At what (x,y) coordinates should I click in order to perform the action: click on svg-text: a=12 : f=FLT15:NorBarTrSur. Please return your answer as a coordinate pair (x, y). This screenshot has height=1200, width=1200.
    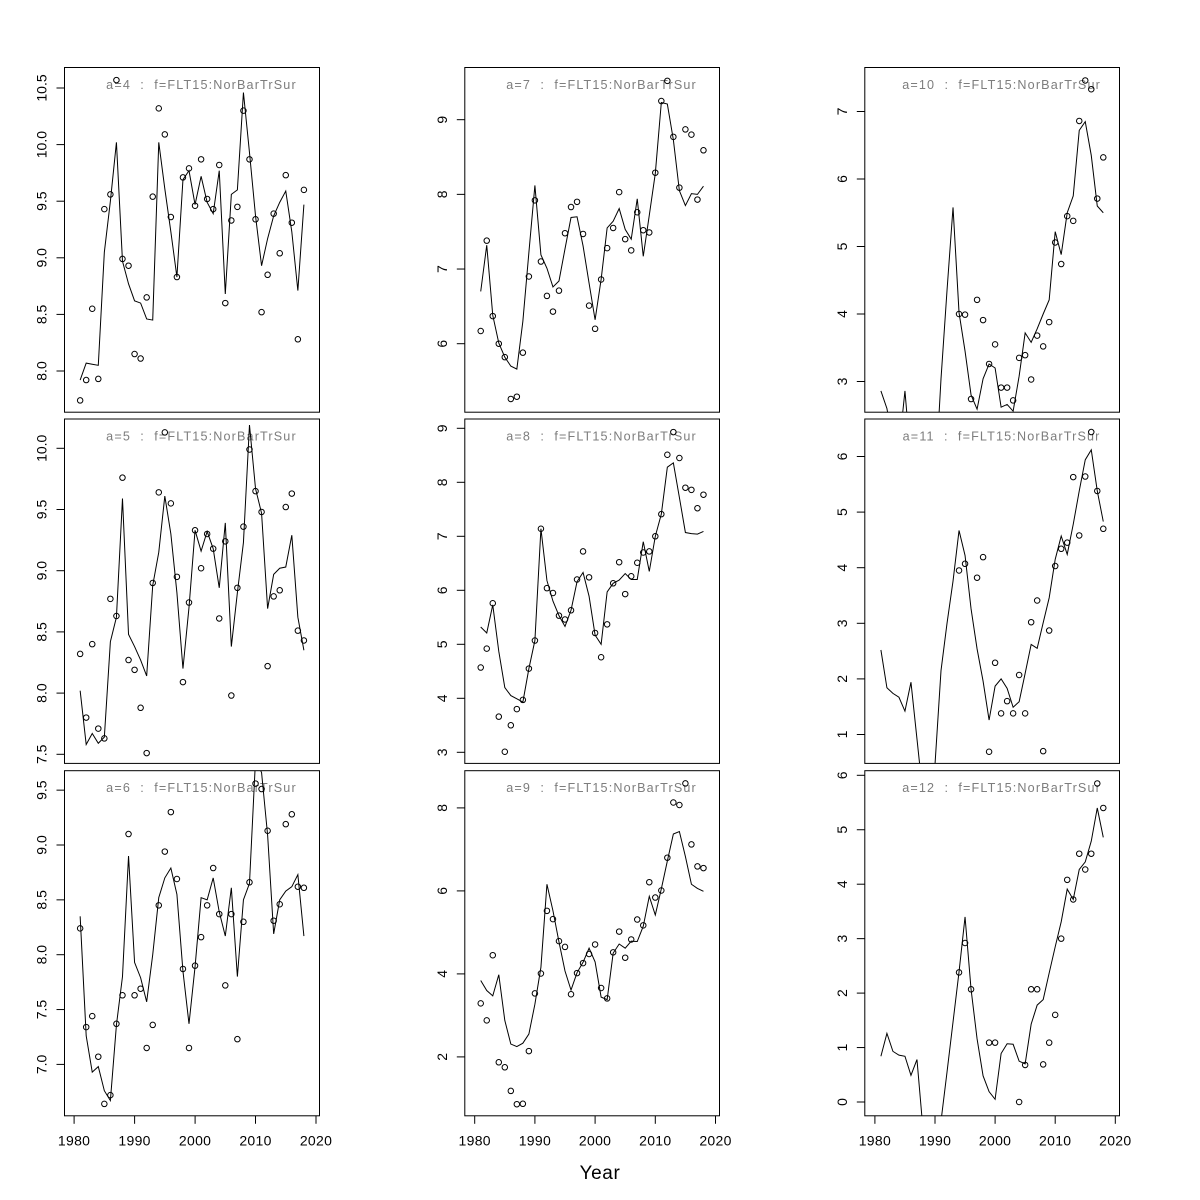
    Looking at the image, I should click on (1001, 788).